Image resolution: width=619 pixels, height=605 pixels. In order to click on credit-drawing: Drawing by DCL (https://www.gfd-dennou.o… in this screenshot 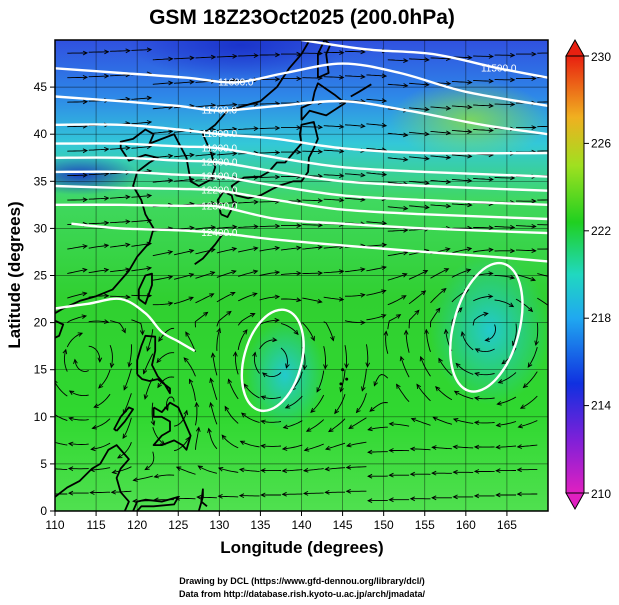, I will do `click(302, 581)`.